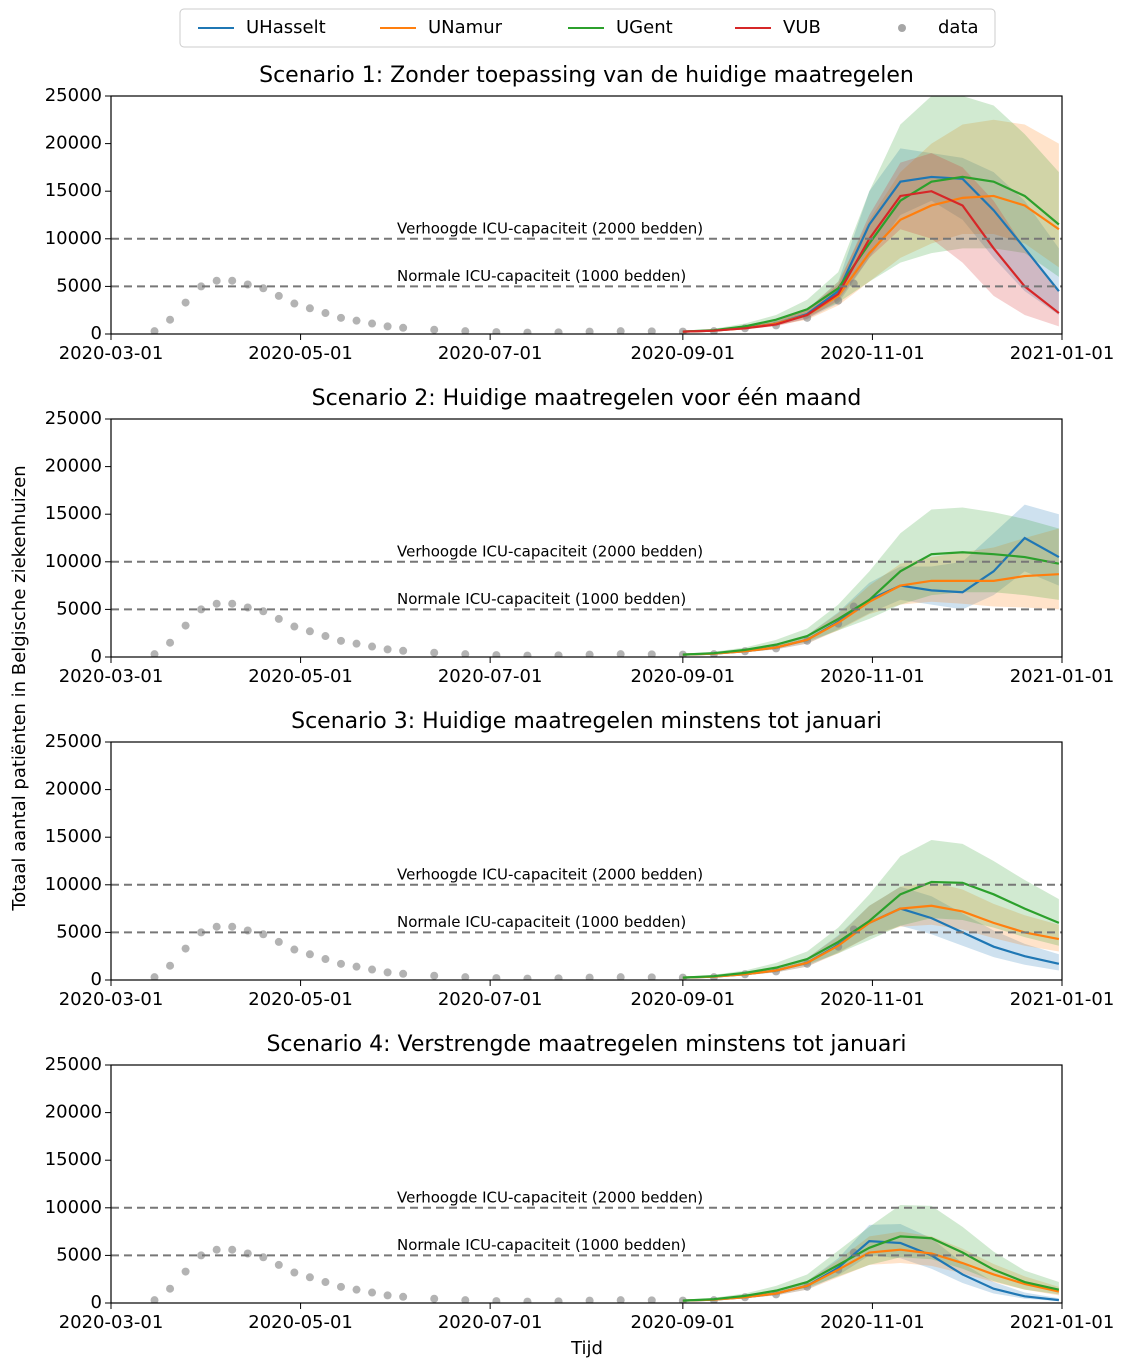 The height and width of the screenshot is (1361, 1126). I want to click on y-tick-label: 20000, so click(73, 789).